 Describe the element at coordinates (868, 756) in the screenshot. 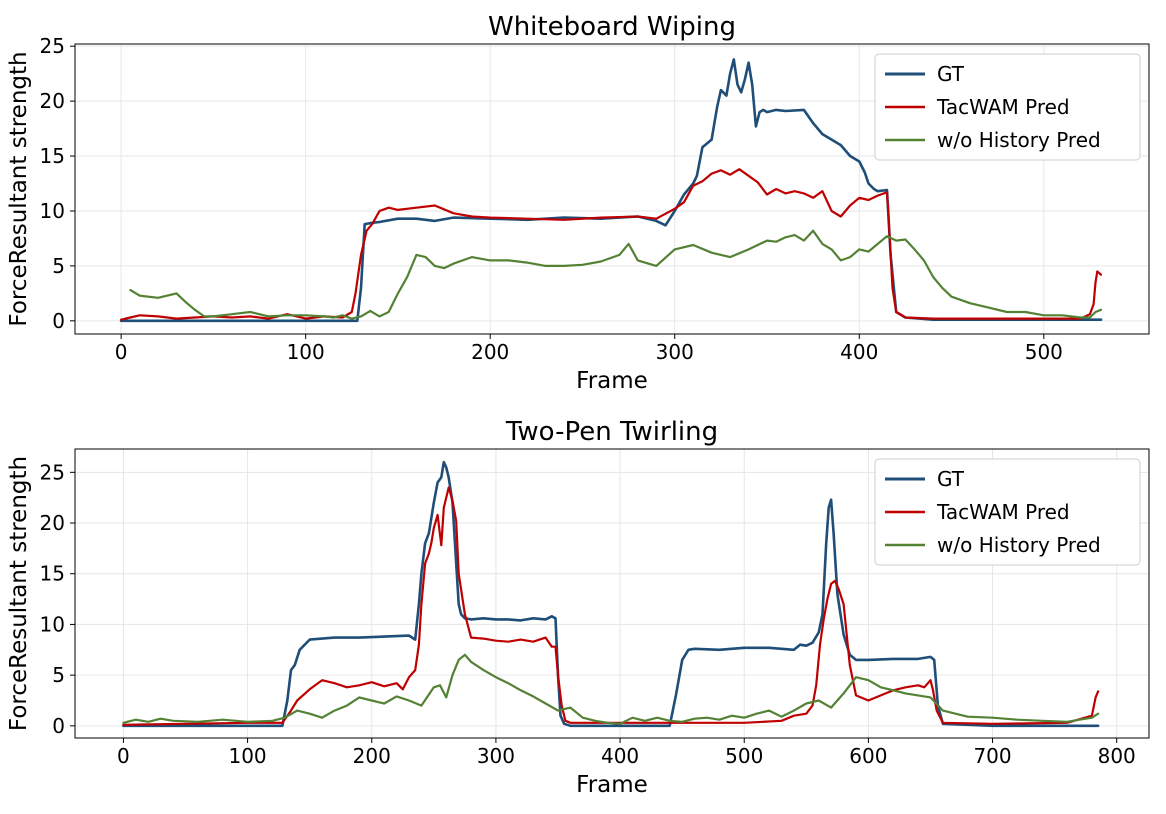

I see `x-tick-label: 600` at that location.